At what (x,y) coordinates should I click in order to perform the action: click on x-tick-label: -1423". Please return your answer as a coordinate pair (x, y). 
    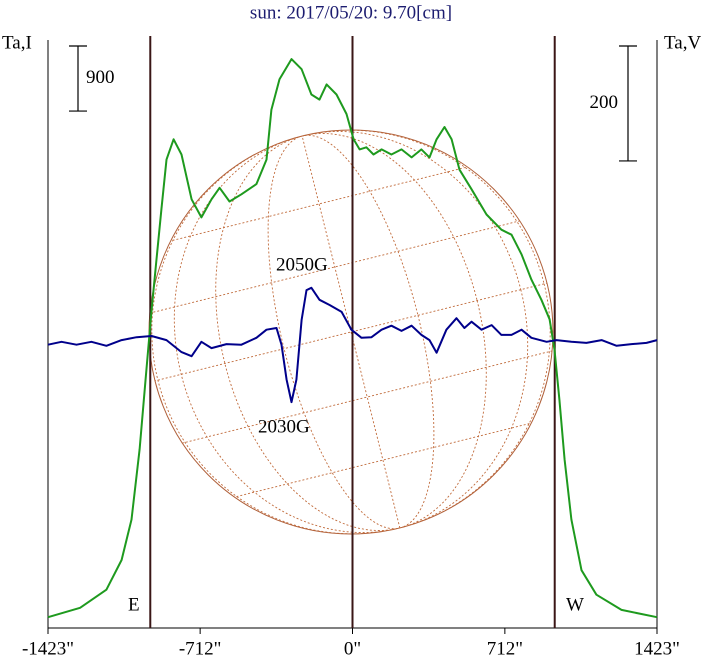
    Looking at the image, I should click on (48, 648).